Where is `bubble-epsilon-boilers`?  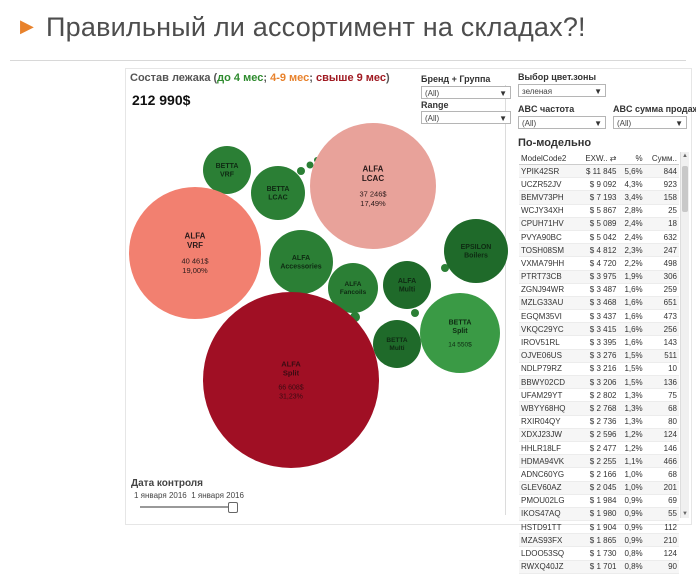 bubble-epsilon-boilers is located at coordinates (476, 251).